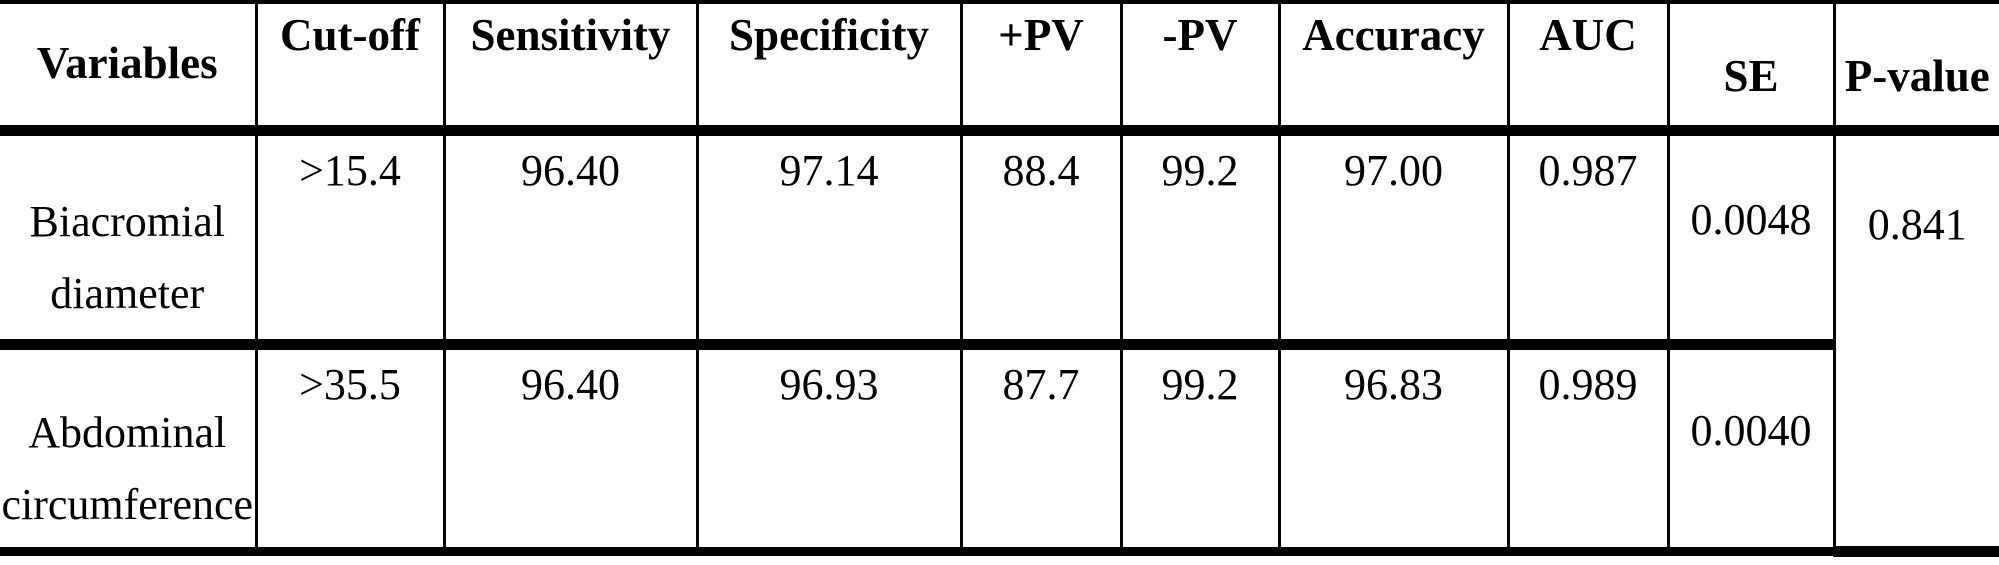  Describe the element at coordinates (1199, 240) in the screenshot. I see `cell-row1-npv: 99.2` at that location.